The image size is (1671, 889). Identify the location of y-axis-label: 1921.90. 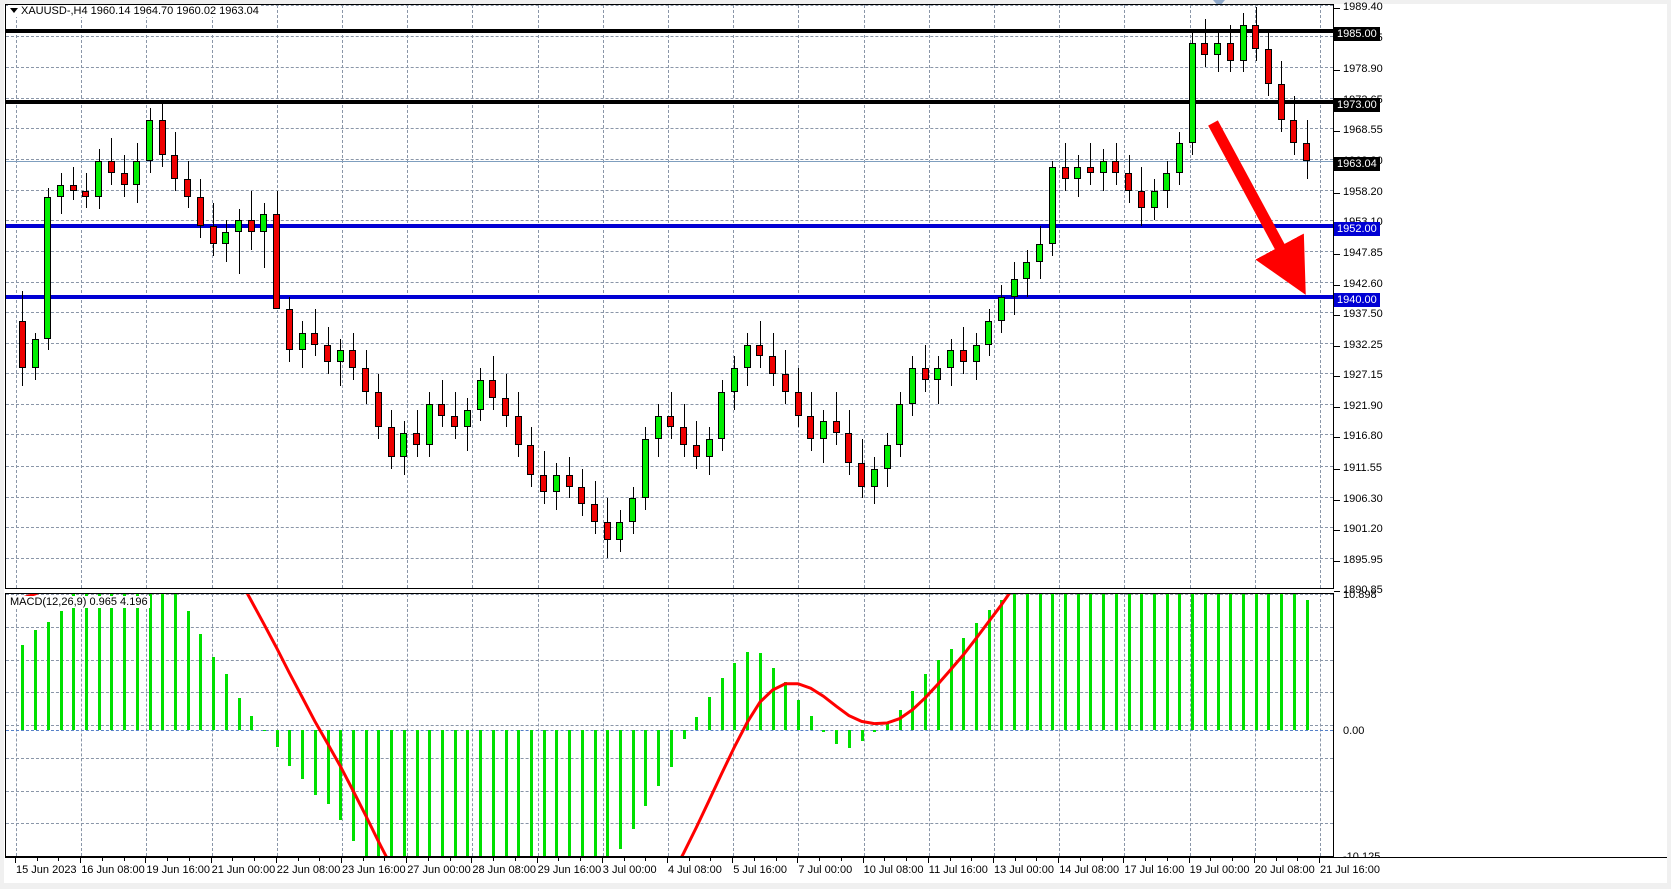
(1363, 406).